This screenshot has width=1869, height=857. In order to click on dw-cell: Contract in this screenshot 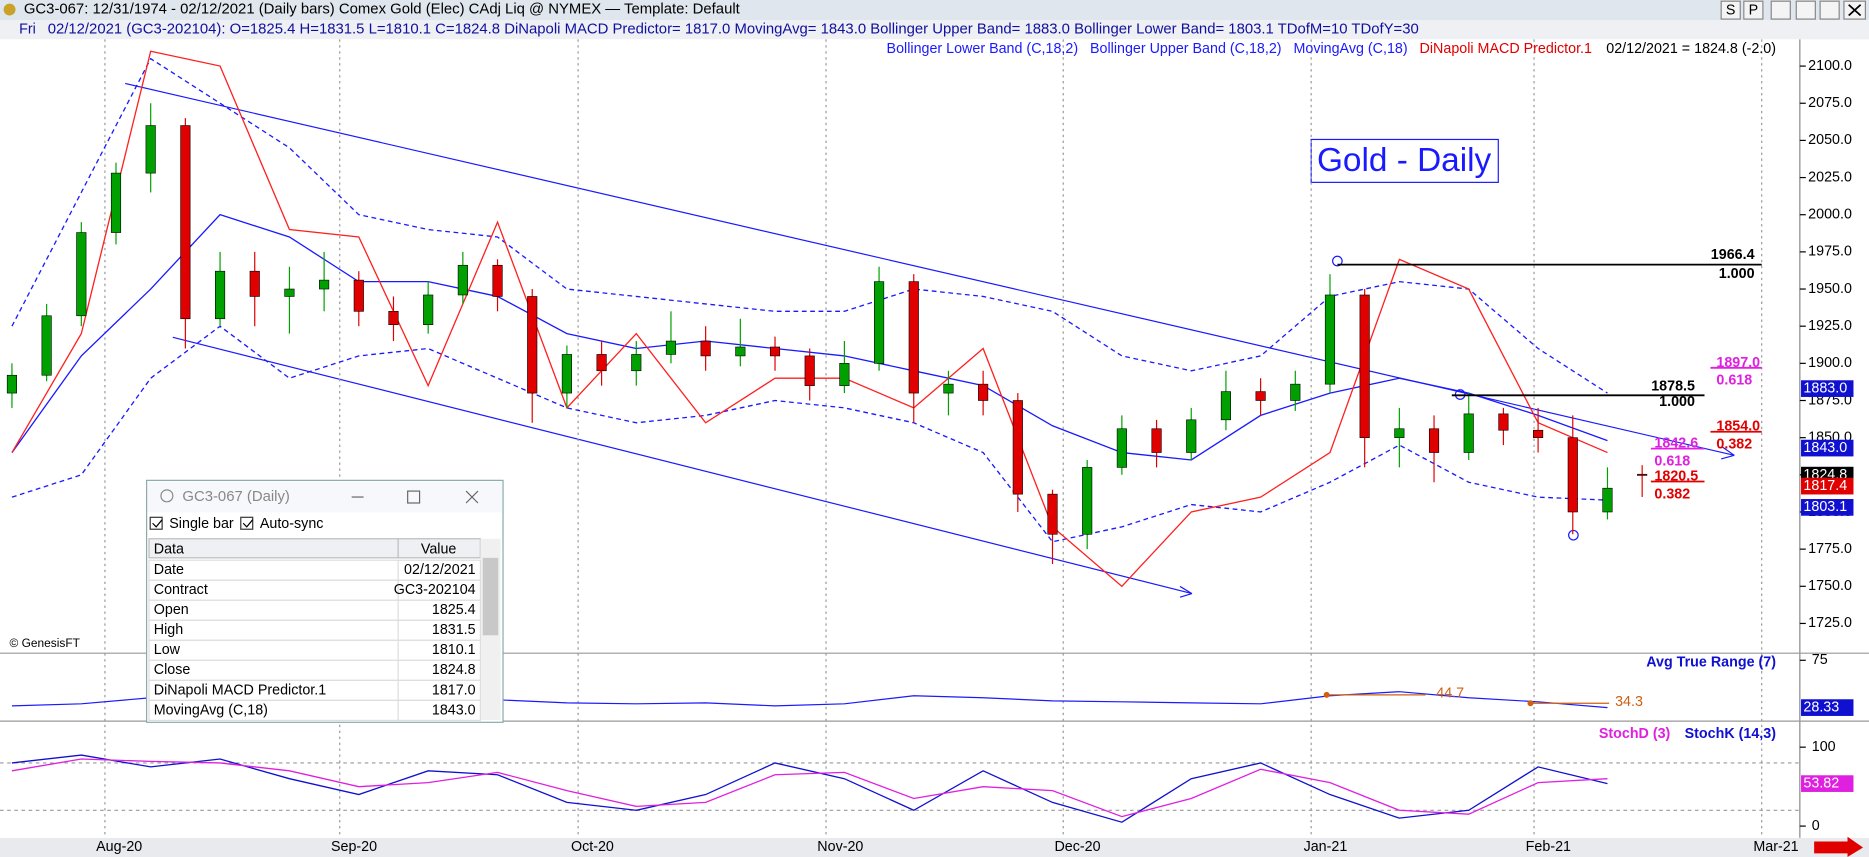, I will do `click(181, 590)`.